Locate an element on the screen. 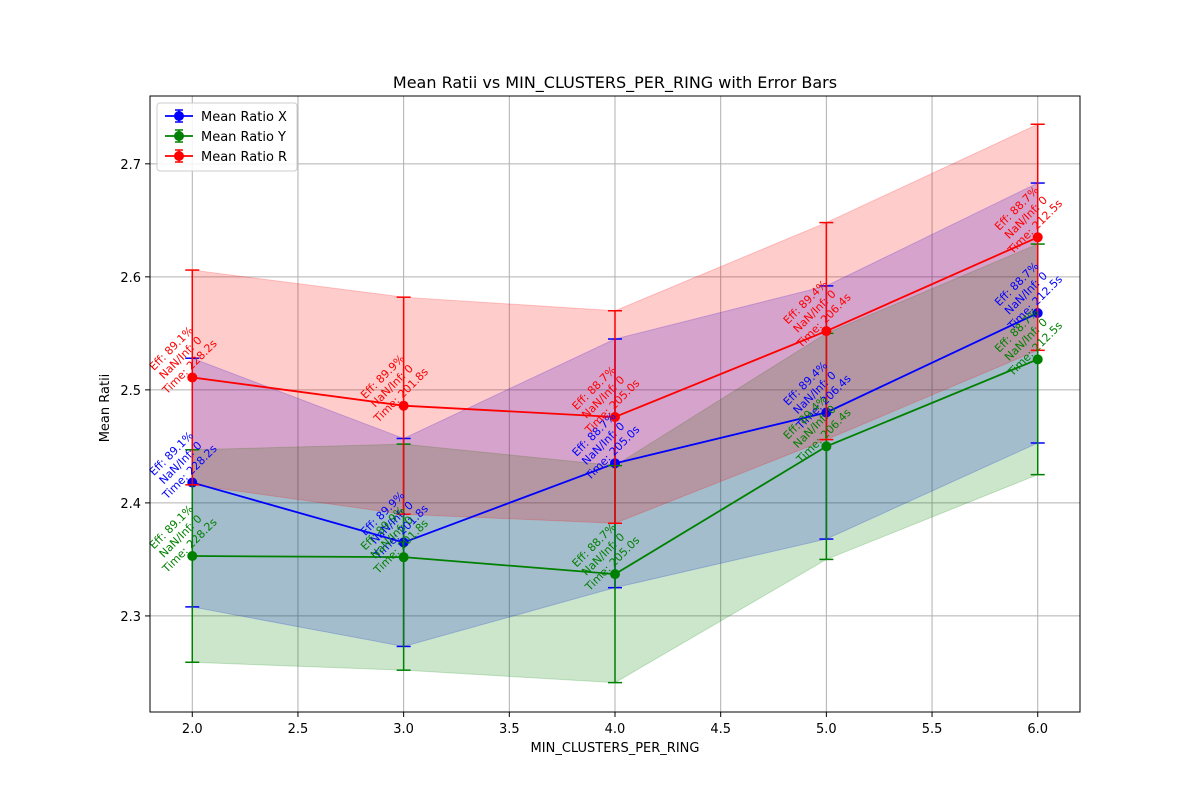 The image size is (1200, 800). y-tick-label: 2.6 is located at coordinates (130, 278).